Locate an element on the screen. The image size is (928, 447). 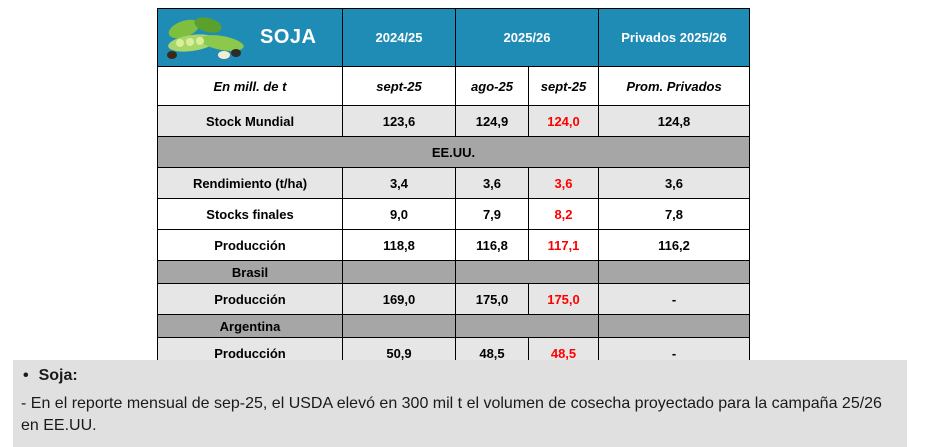
cell-value-highlight: 124,0 is located at coordinates (563, 121).